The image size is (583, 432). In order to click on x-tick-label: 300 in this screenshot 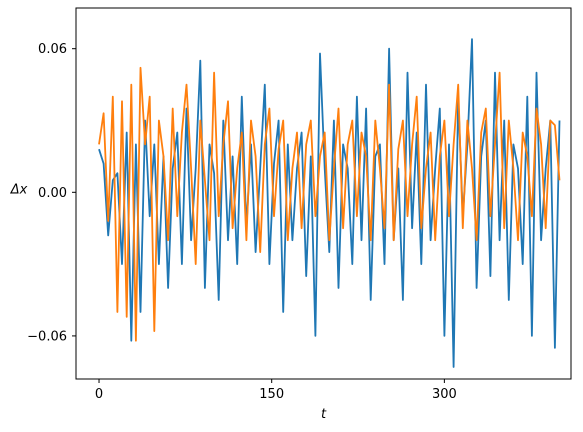, I will do `click(444, 394)`.